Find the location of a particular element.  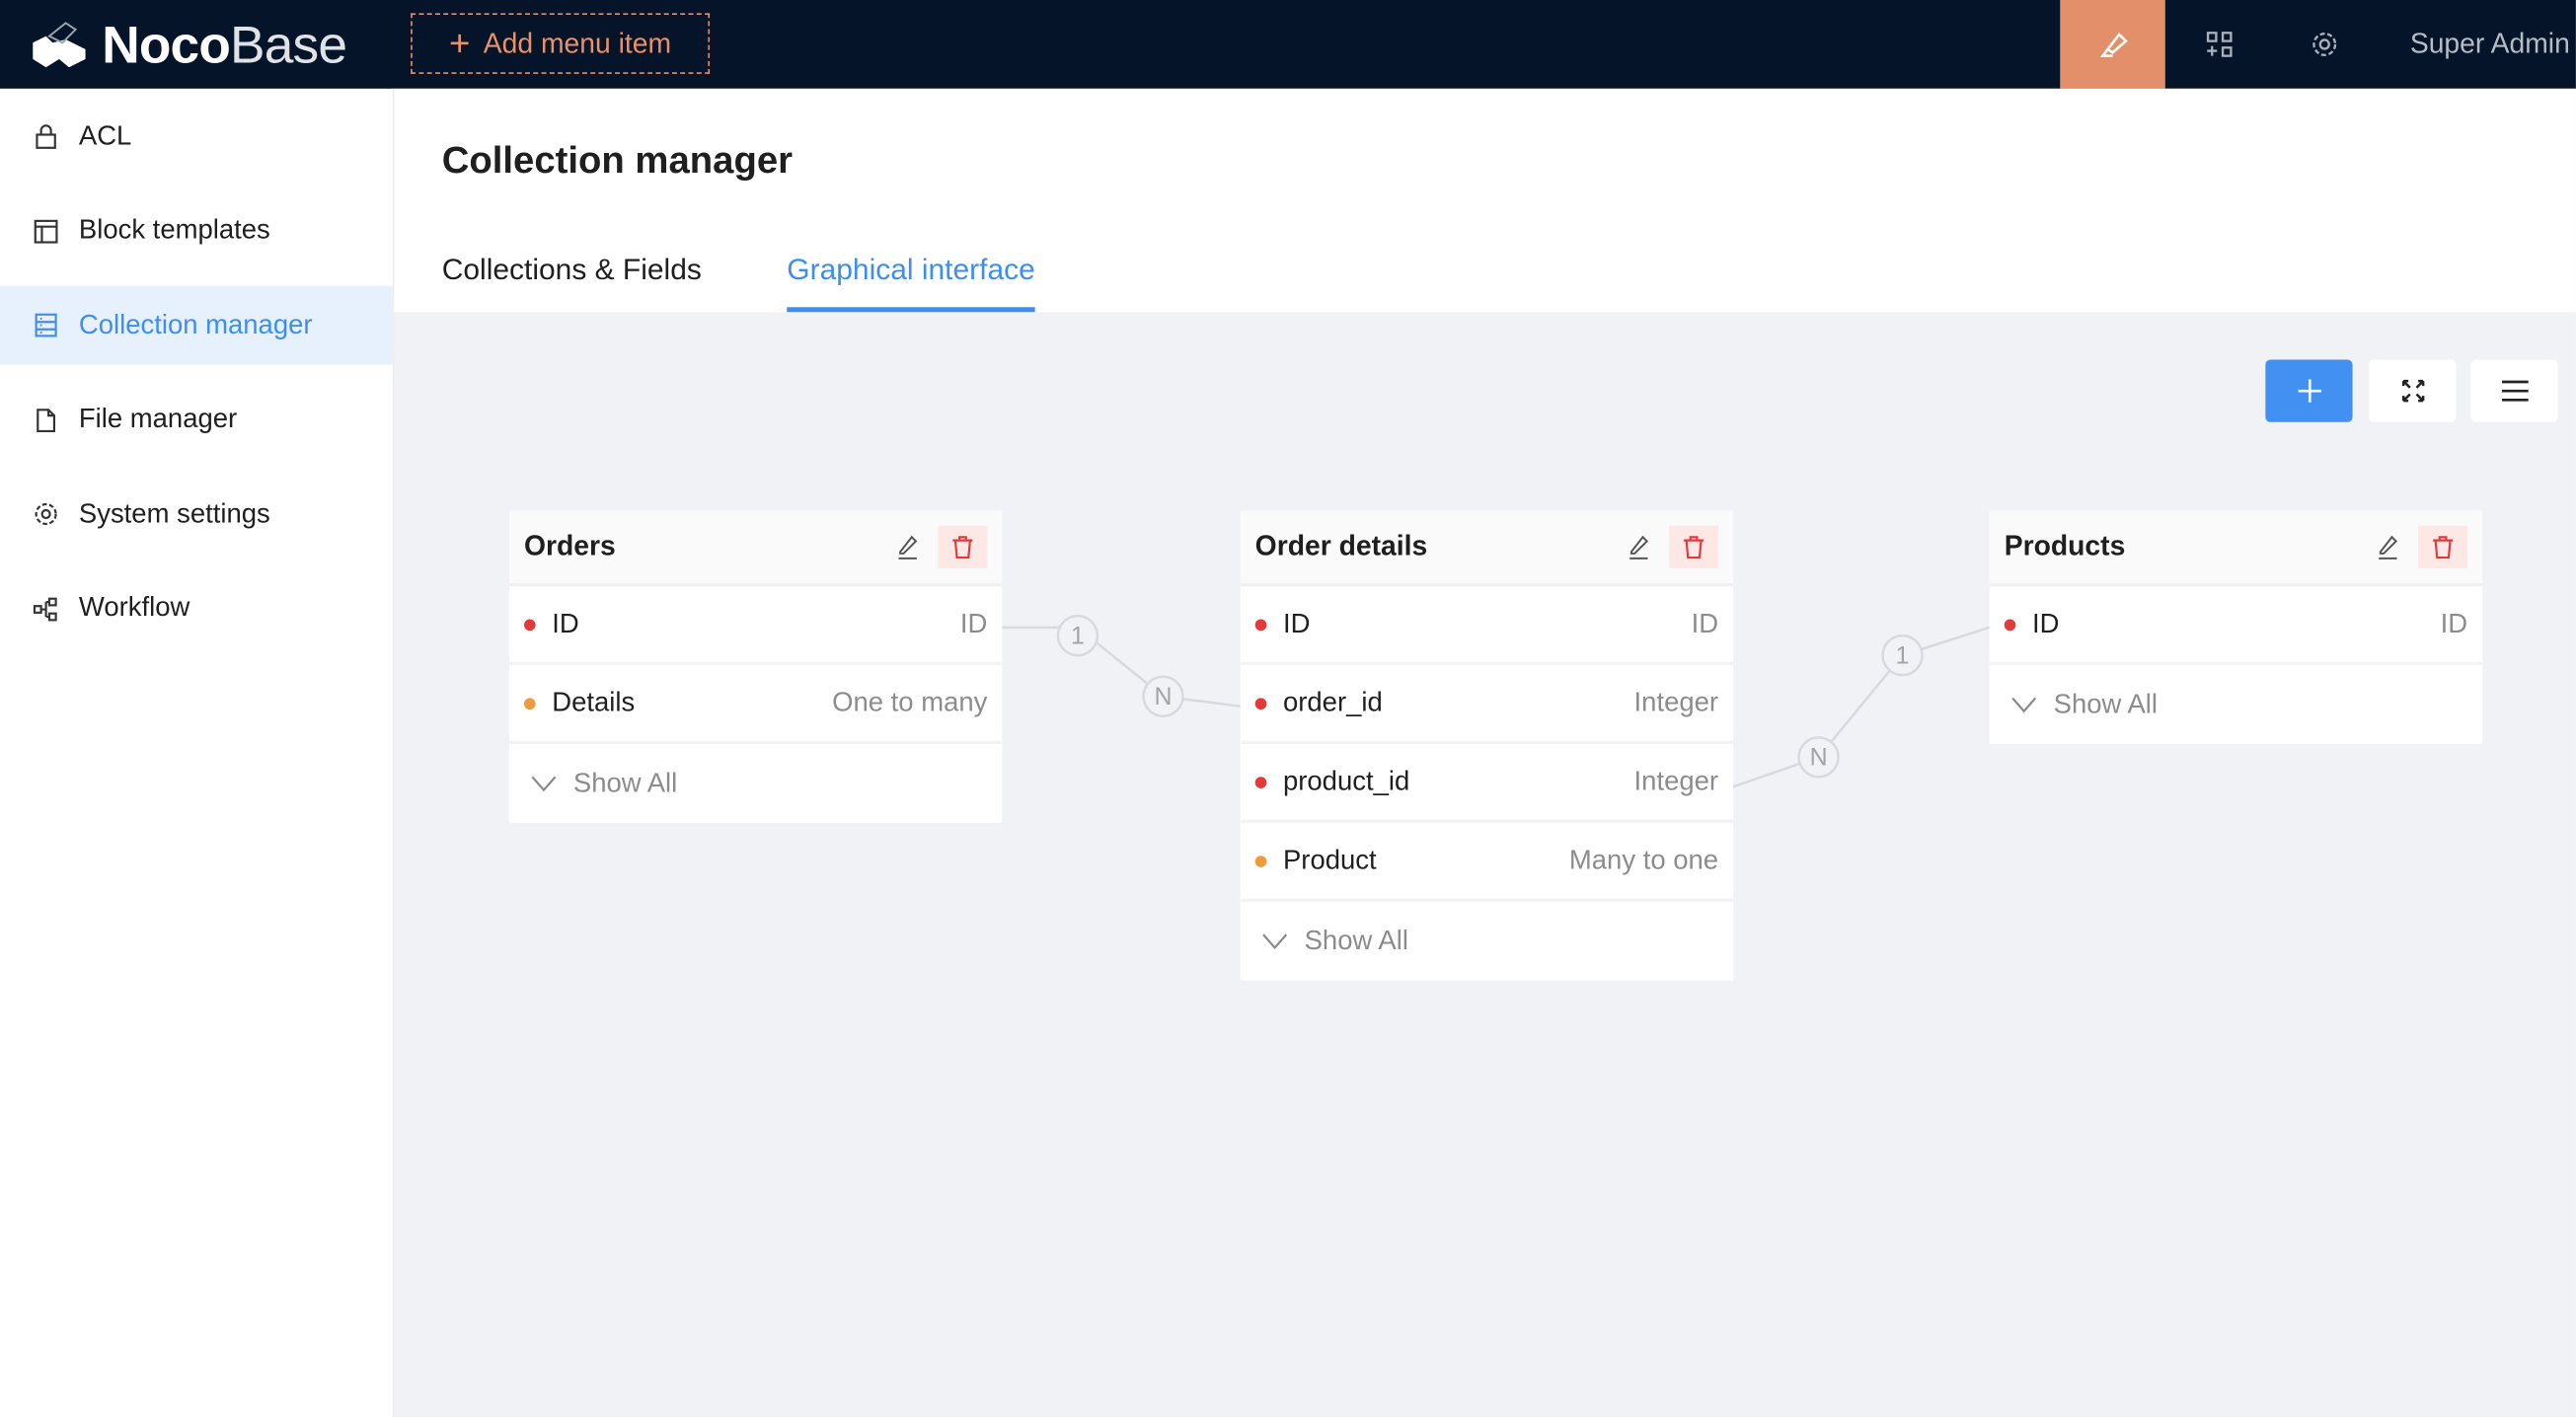

page-title: Collection manager is located at coordinates (617, 159).